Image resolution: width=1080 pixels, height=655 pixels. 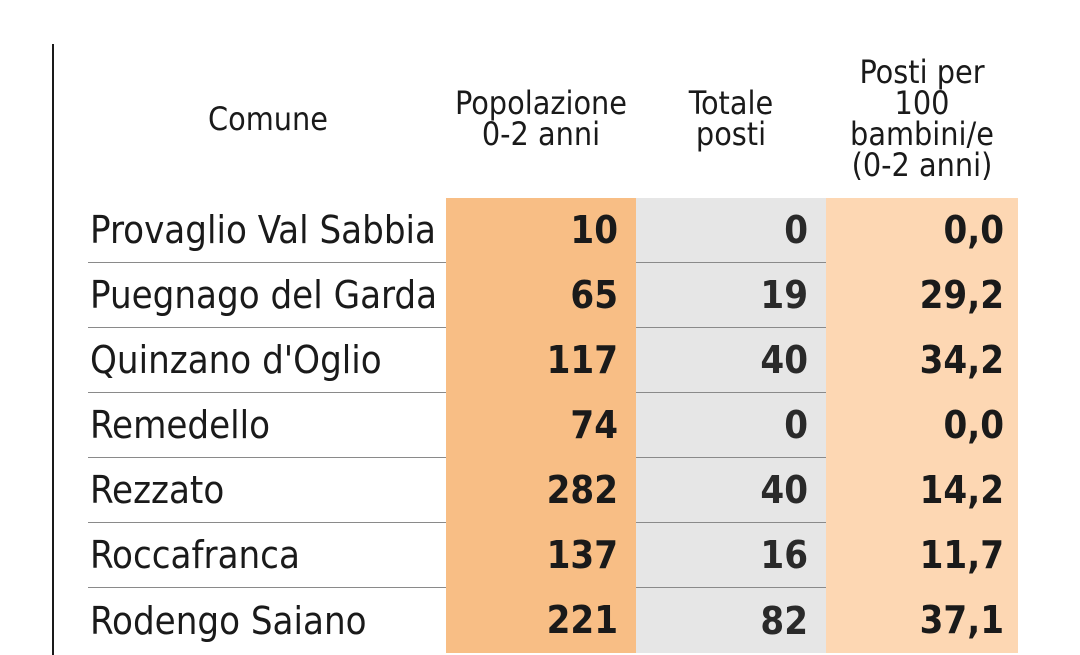 What do you see at coordinates (267, 295) in the screenshot?
I see `cell-comune: Puegnago del Garda` at bounding box center [267, 295].